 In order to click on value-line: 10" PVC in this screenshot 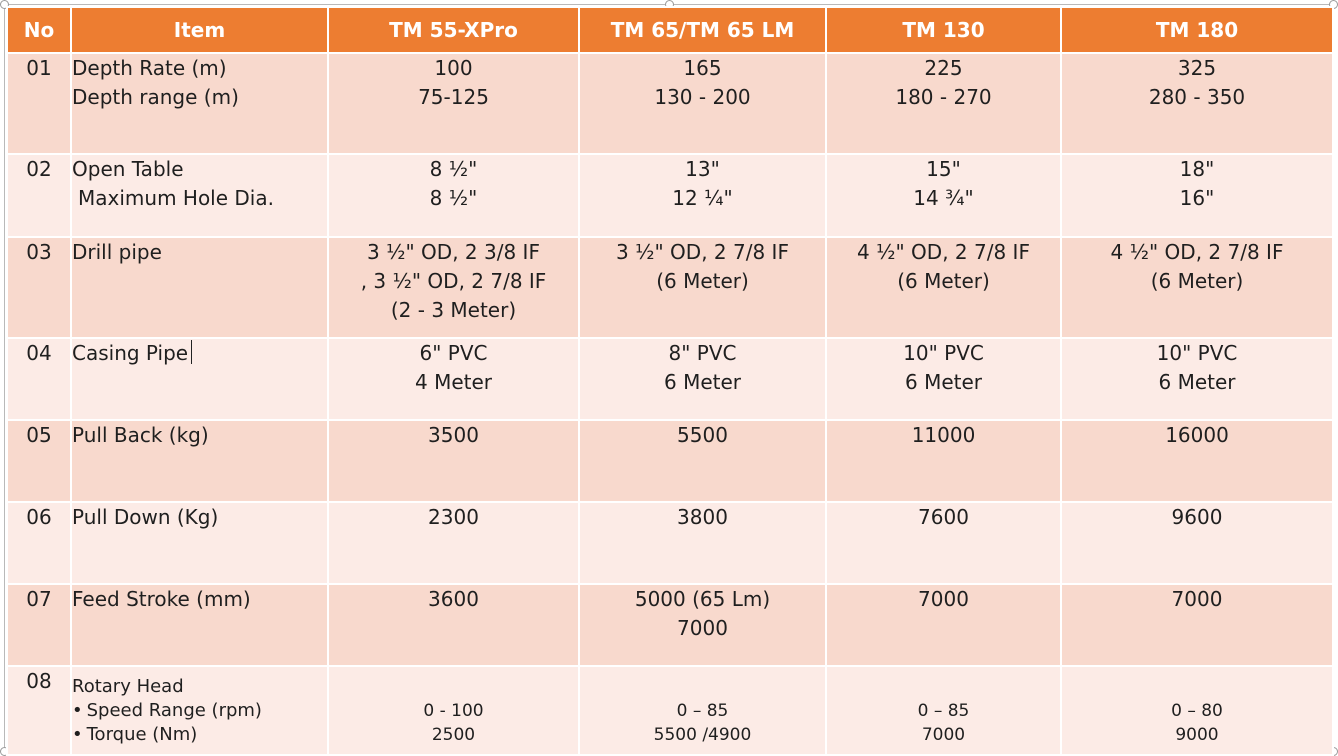, I will do `click(943, 353)`.